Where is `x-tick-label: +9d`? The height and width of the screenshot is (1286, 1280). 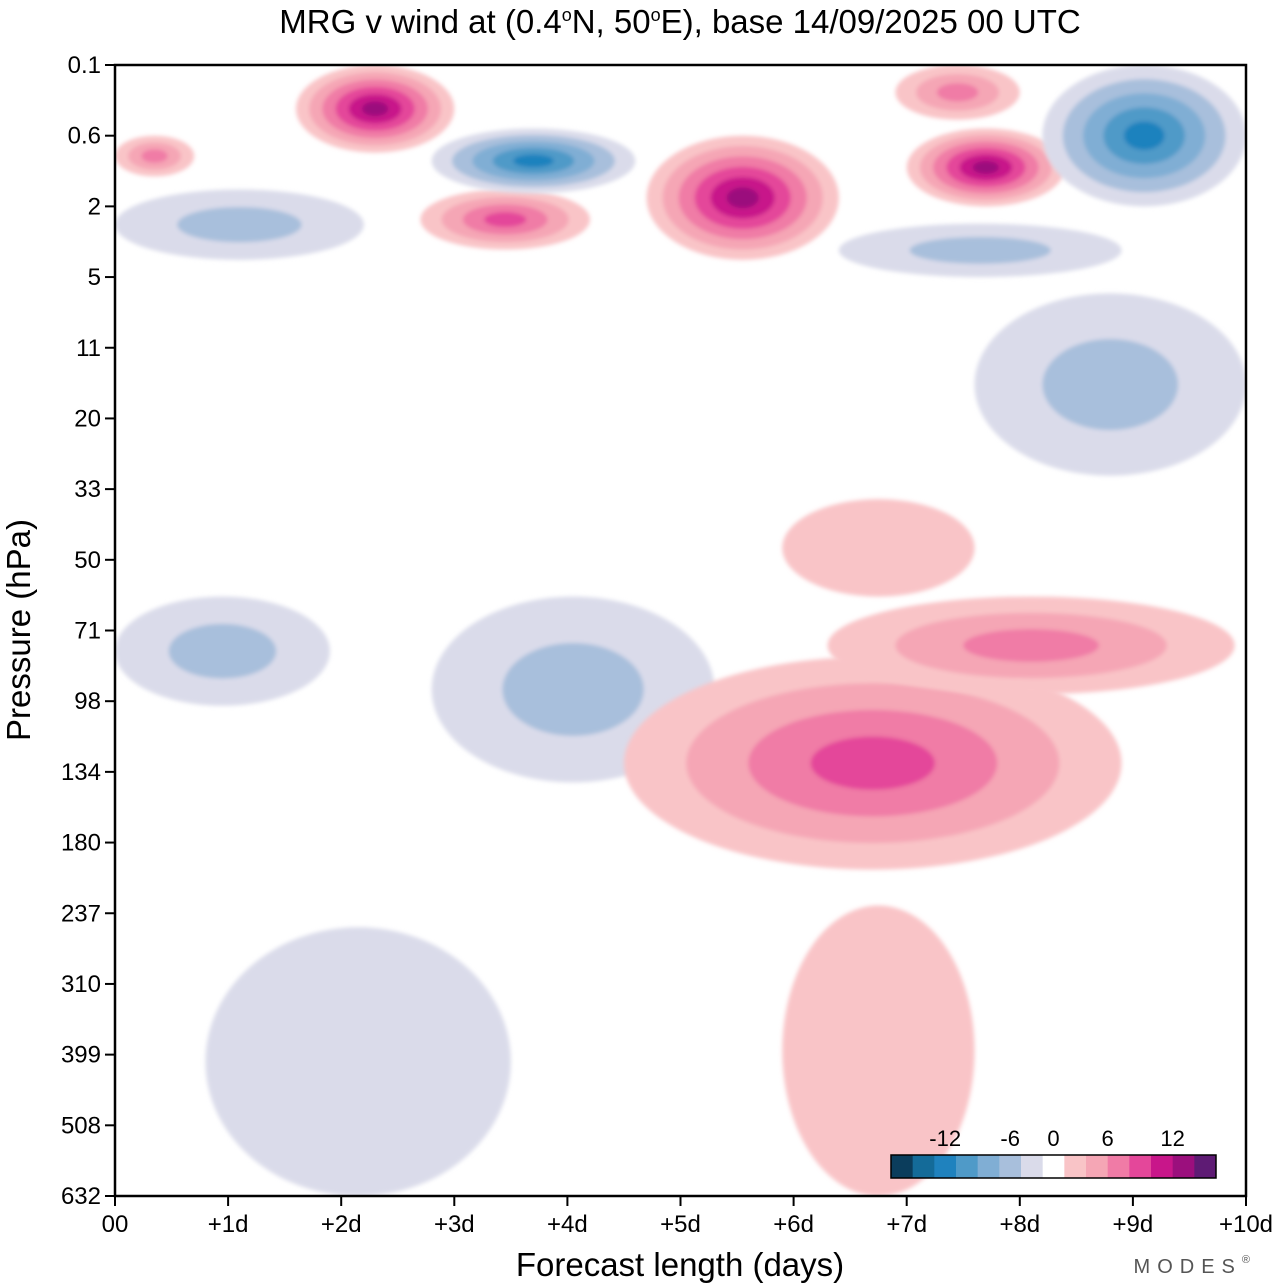
x-tick-label: +9d is located at coordinates (1133, 1224).